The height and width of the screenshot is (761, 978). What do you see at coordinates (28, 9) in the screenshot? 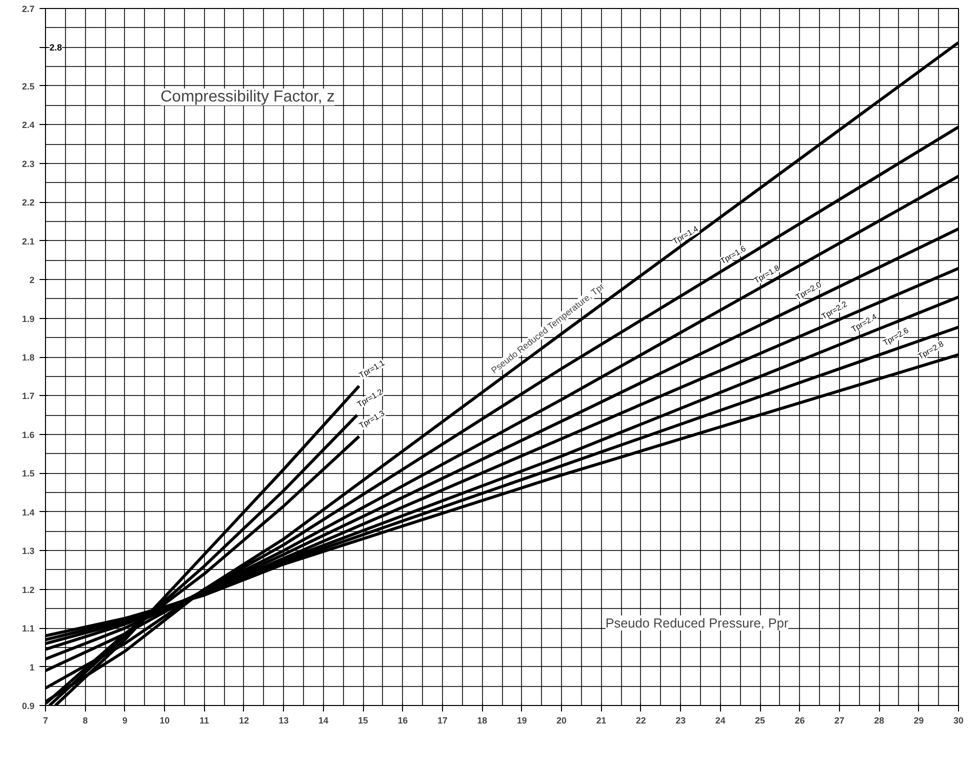
I see `y-tick-label: 2.7` at bounding box center [28, 9].